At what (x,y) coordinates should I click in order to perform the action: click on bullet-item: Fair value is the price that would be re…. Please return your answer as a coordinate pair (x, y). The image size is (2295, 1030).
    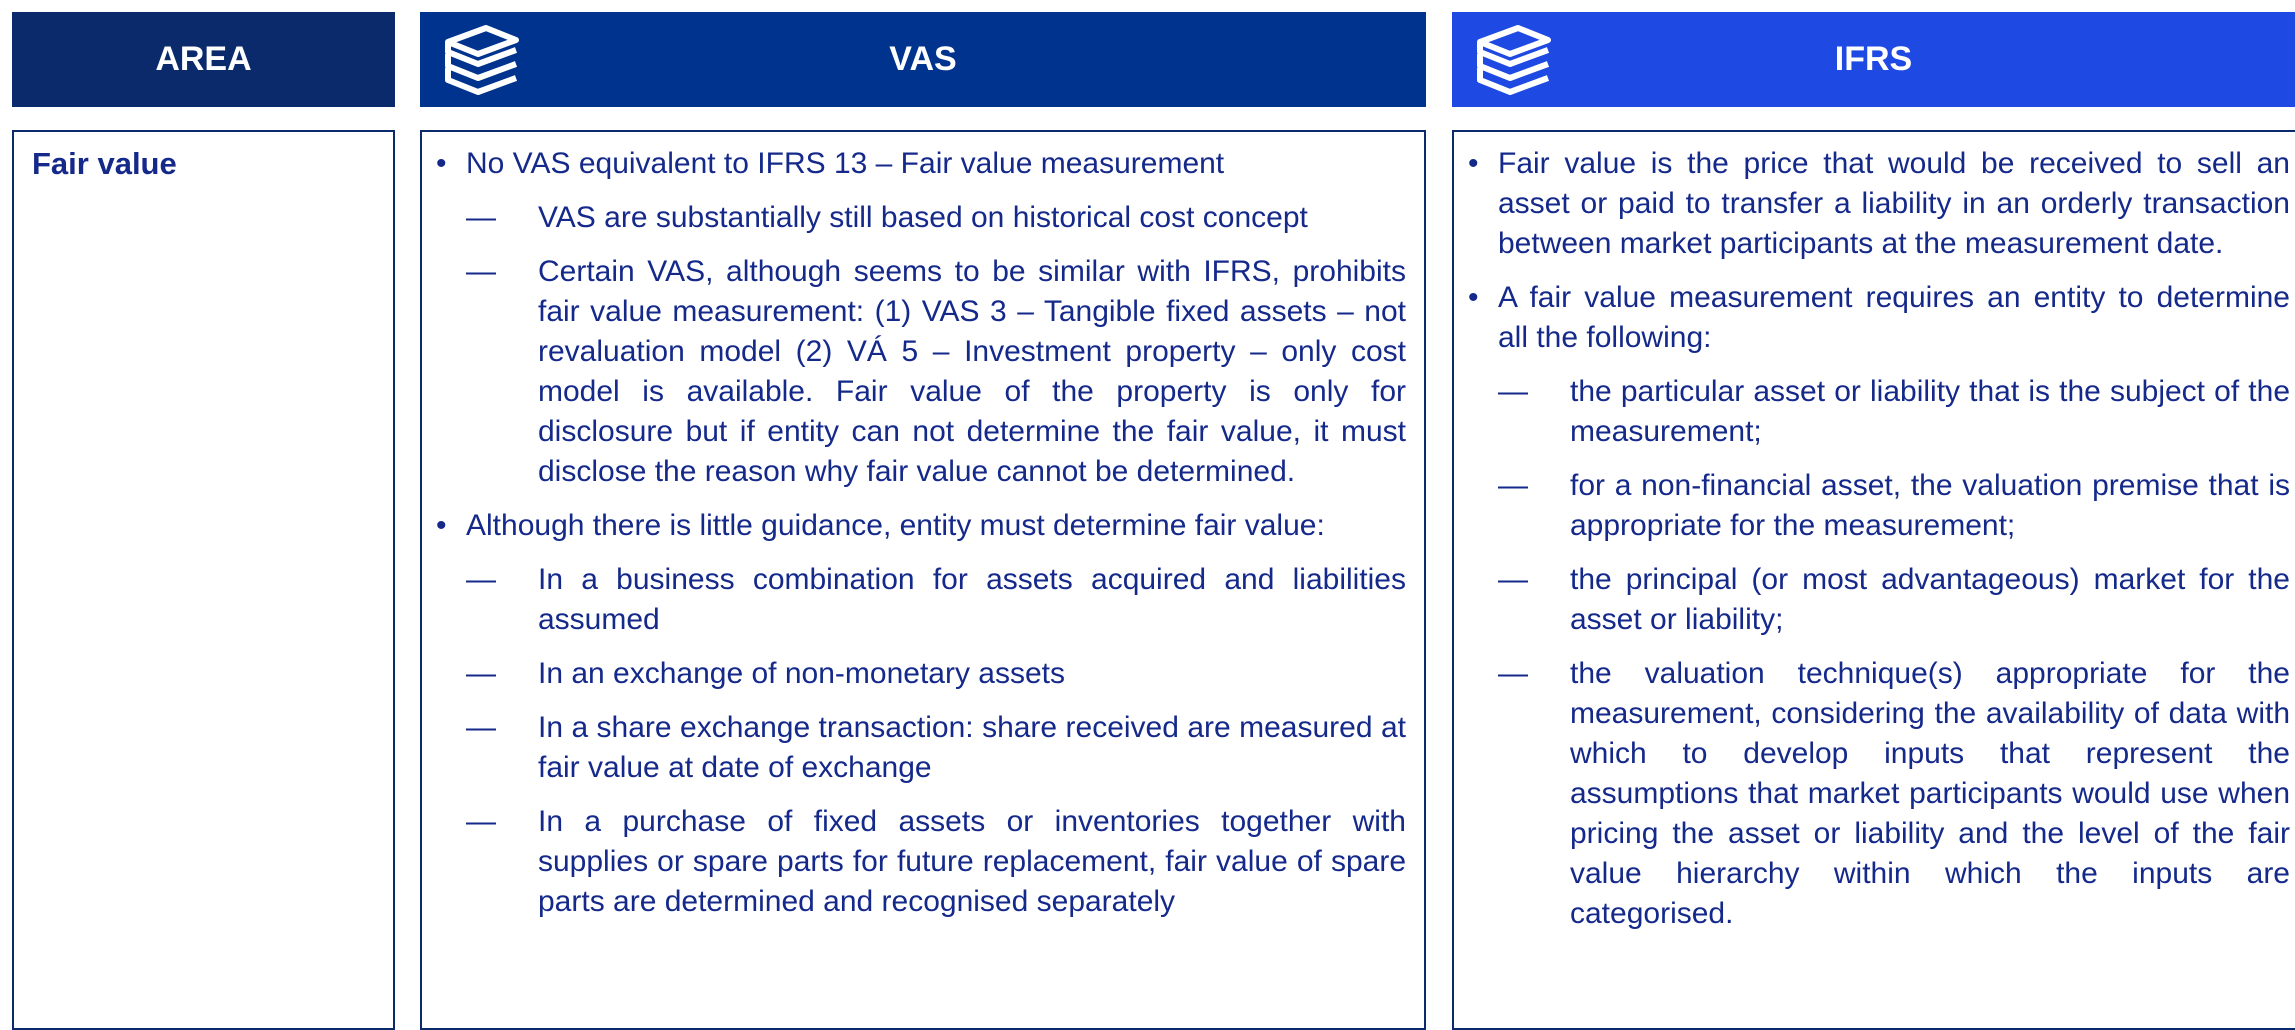
    Looking at the image, I should click on (1872, 204).